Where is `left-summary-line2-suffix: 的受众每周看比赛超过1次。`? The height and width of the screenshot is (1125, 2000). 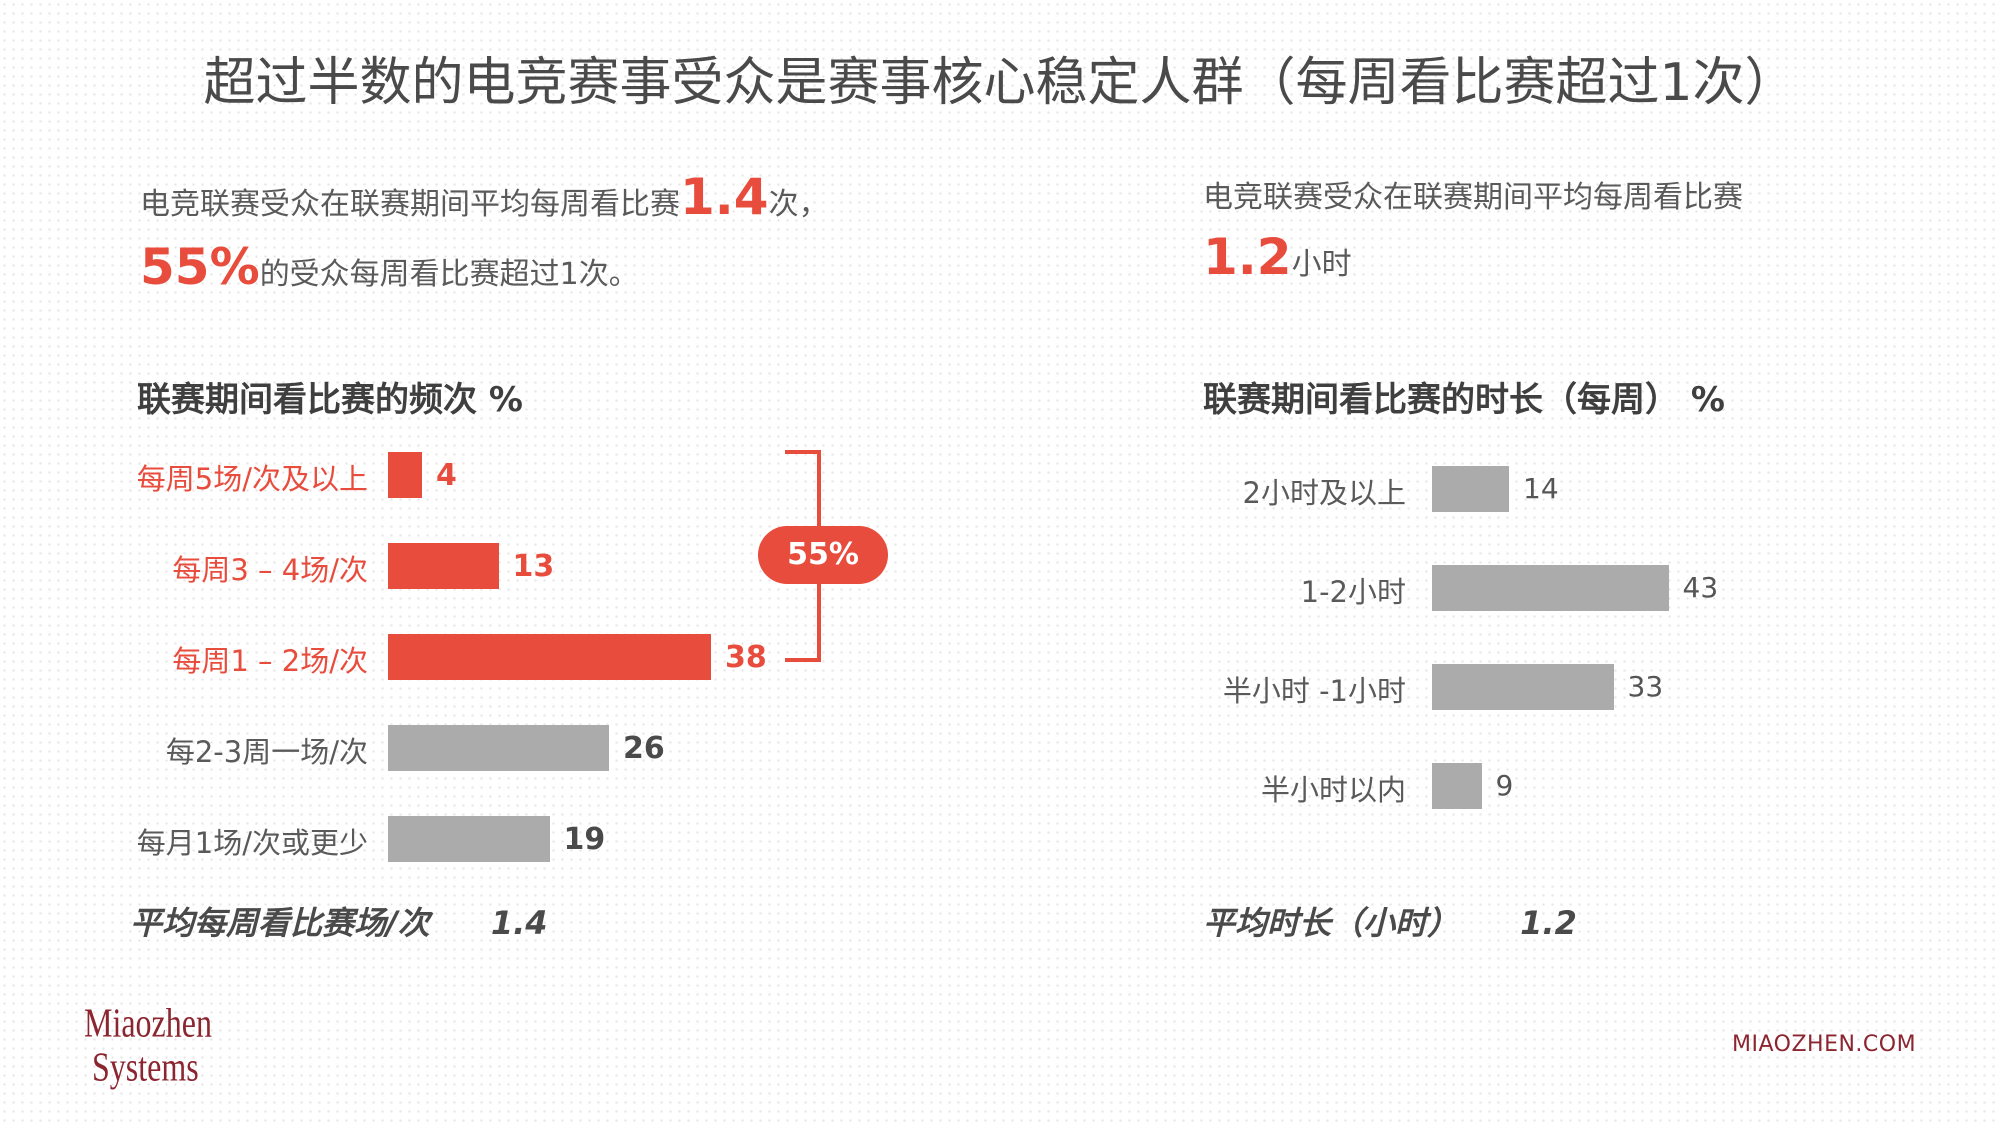 left-summary-line2-suffix: 的受众每周看比赛超过1次。 is located at coordinates (449, 274).